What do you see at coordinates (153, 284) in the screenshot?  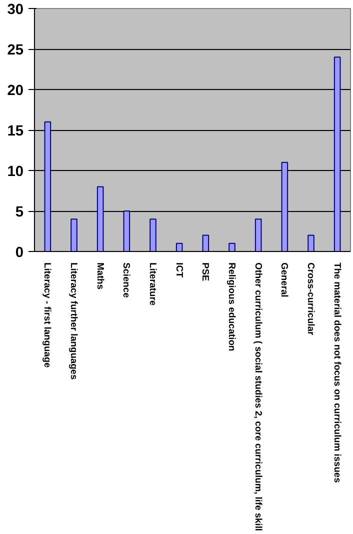 I see `x-tick-label: Literature` at bounding box center [153, 284].